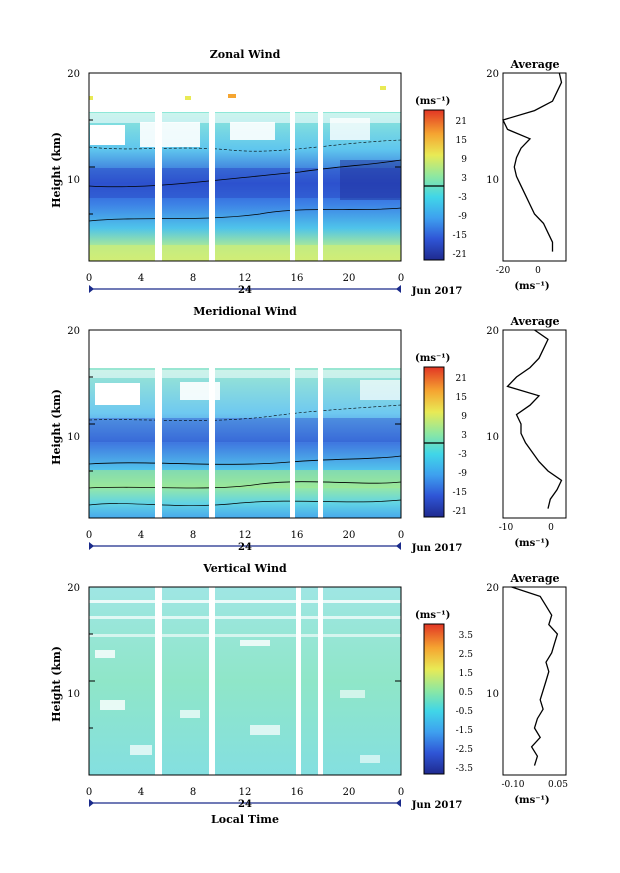  I want to click on panel-title: Meridional Wind, so click(245, 311).